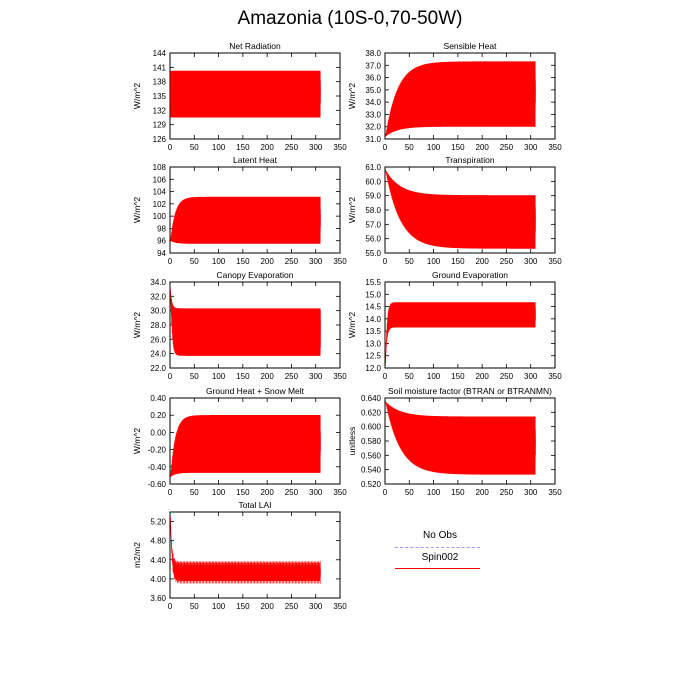 This screenshot has height=700, width=700. Describe the element at coordinates (470, 96) in the screenshot. I see `chart-2-plot-frame` at that location.